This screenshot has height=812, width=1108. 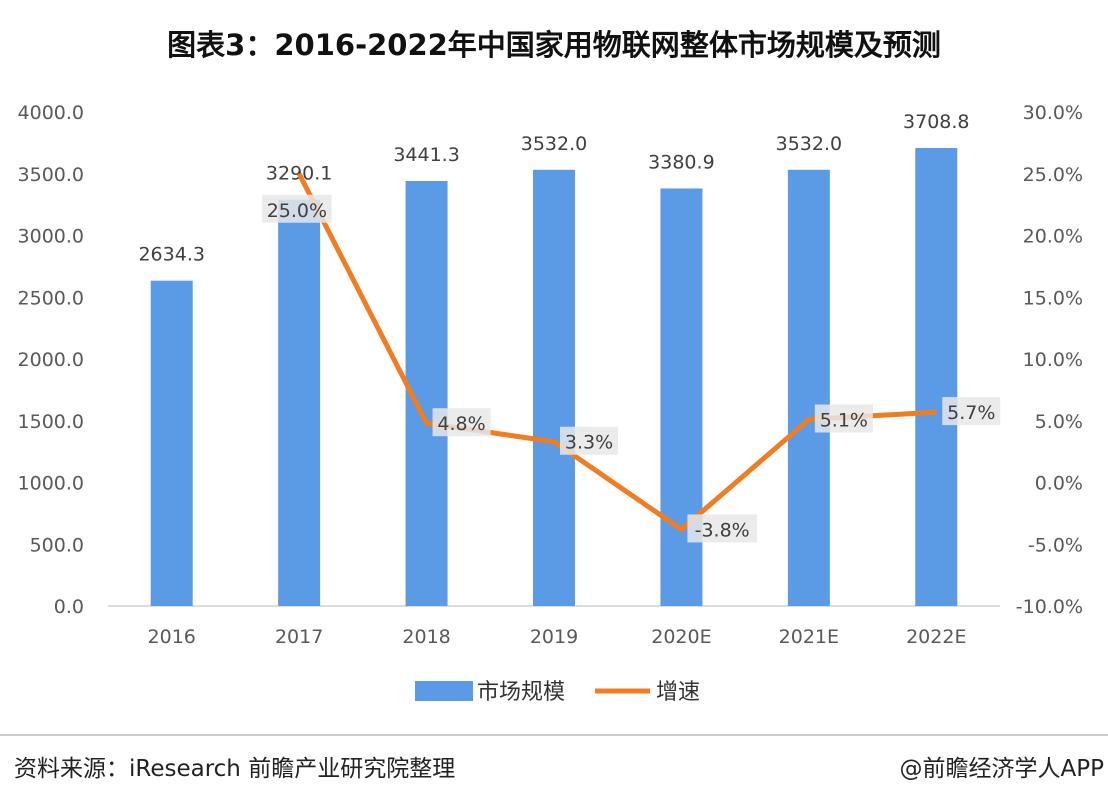 What do you see at coordinates (234, 769) in the screenshot?
I see `footer-source: 资料来源：iResearch 前瞻产业研究院整理` at bounding box center [234, 769].